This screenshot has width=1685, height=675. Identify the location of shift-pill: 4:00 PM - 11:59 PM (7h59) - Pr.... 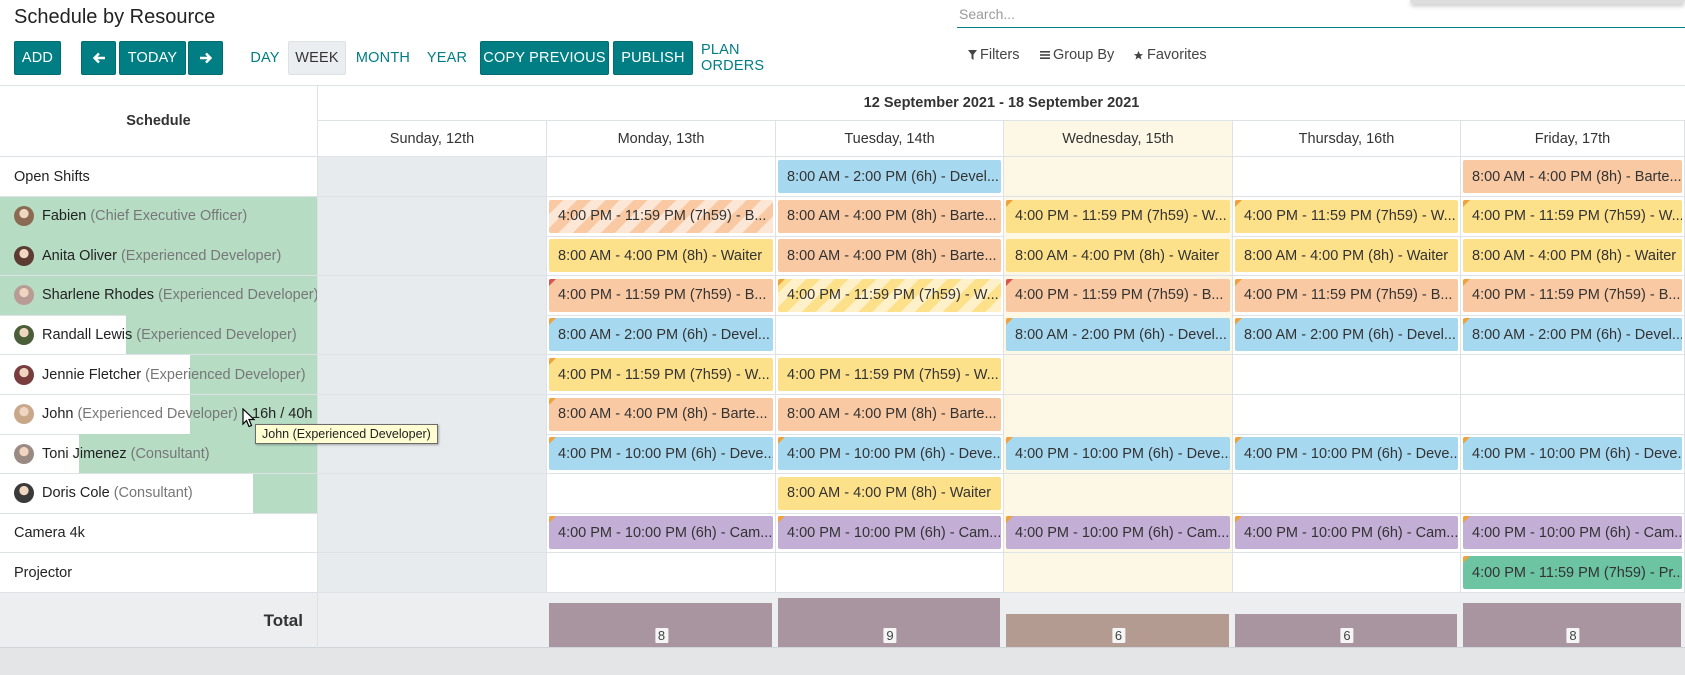
(1572, 572).